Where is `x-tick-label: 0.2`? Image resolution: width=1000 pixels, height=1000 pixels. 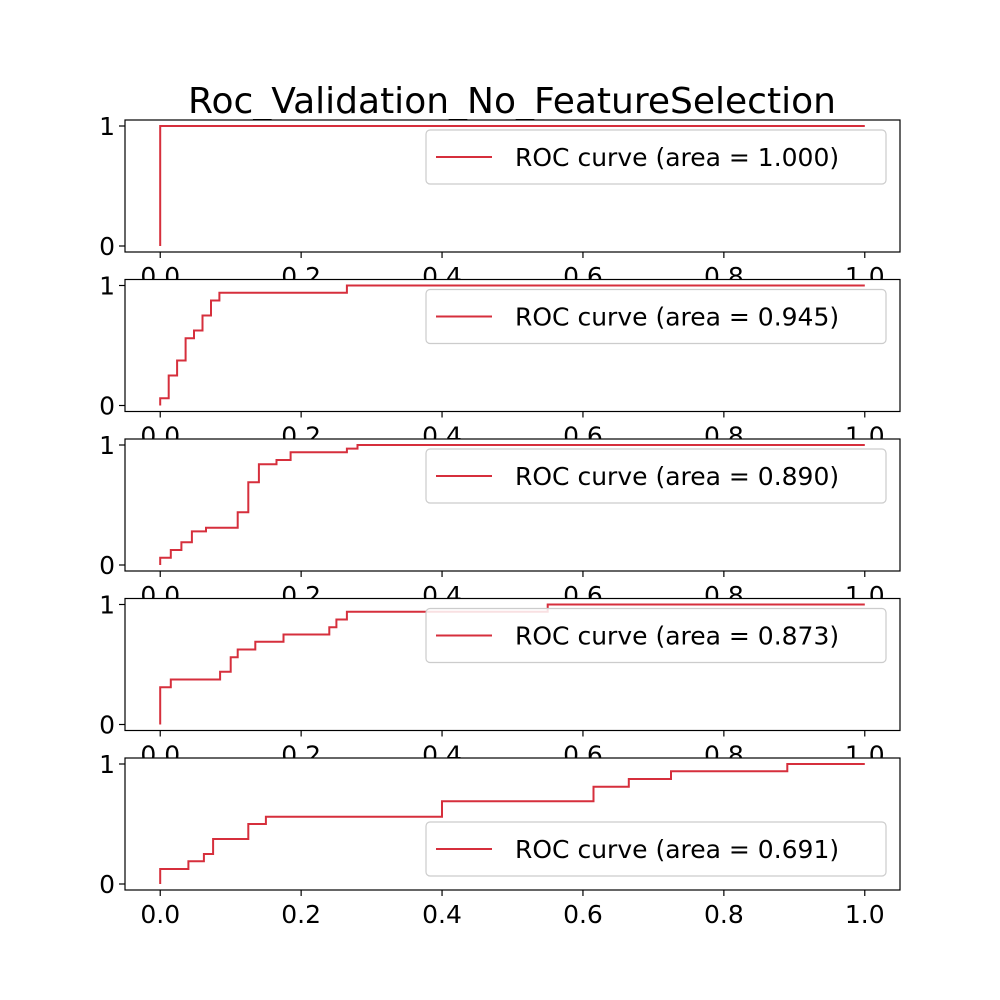 x-tick-label: 0.2 is located at coordinates (301, 914).